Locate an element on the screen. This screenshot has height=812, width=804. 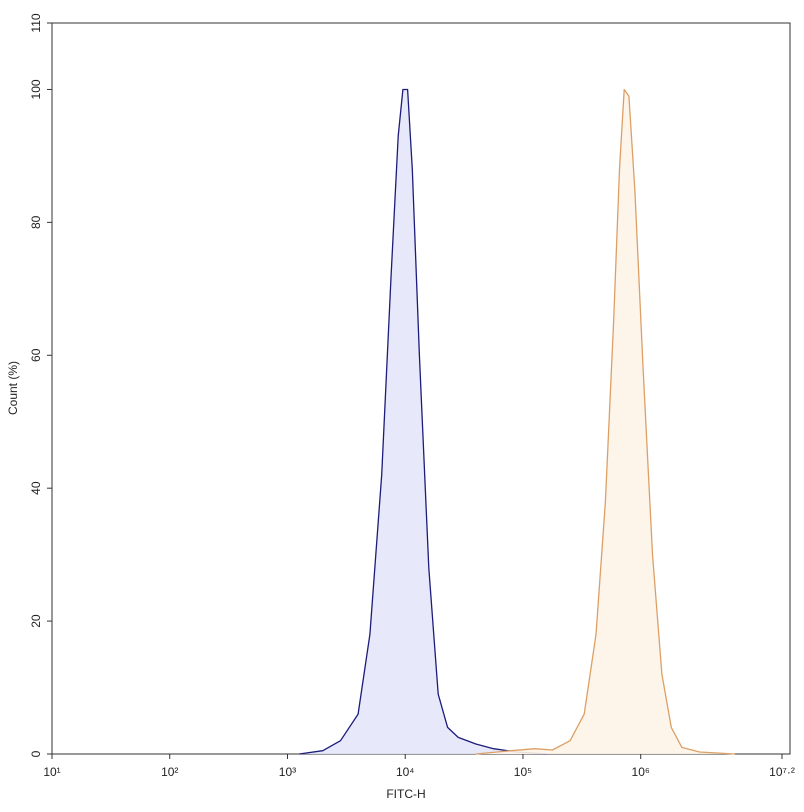
x-tick-label: 10⁷·² is located at coordinates (782, 772).